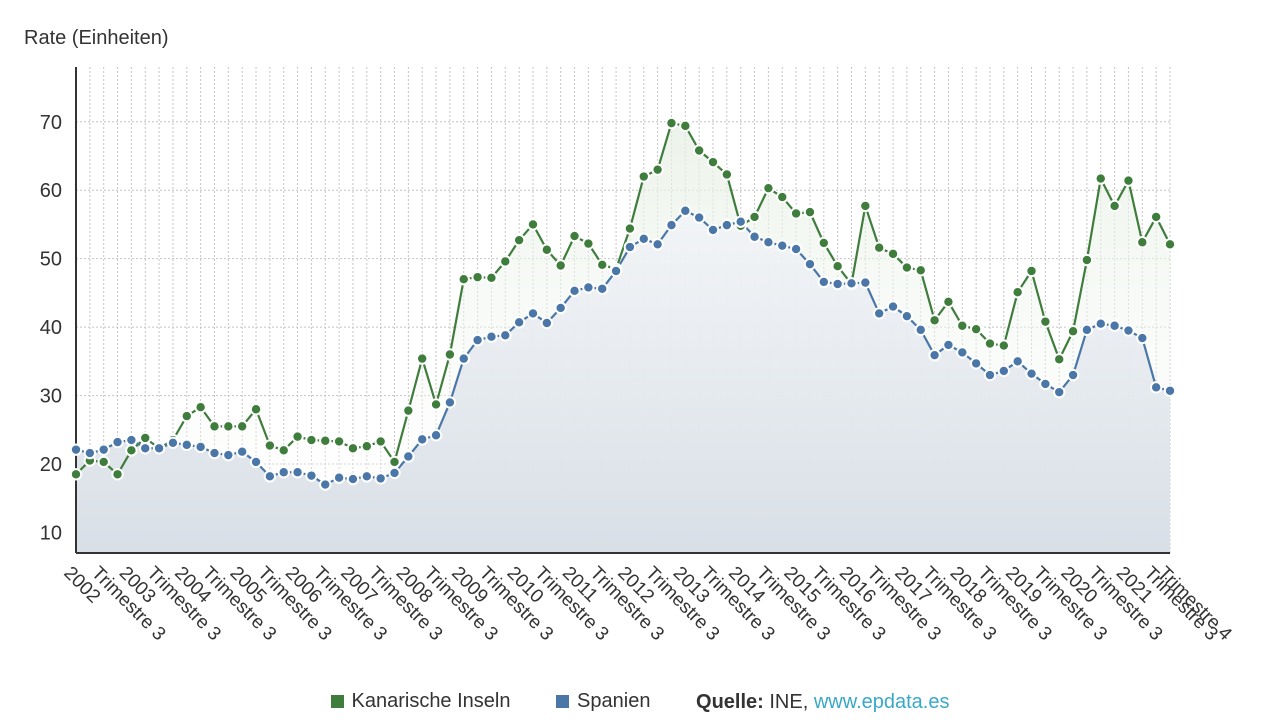  I want to click on y-tick-label: 40, so click(51, 328).